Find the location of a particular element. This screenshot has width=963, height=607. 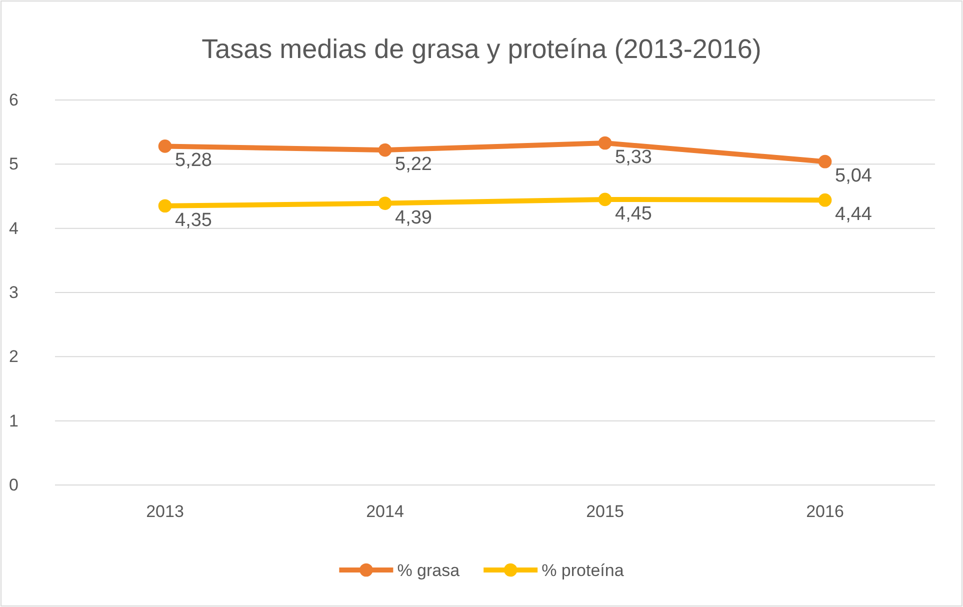

legend-label: % proteína is located at coordinates (583, 570).